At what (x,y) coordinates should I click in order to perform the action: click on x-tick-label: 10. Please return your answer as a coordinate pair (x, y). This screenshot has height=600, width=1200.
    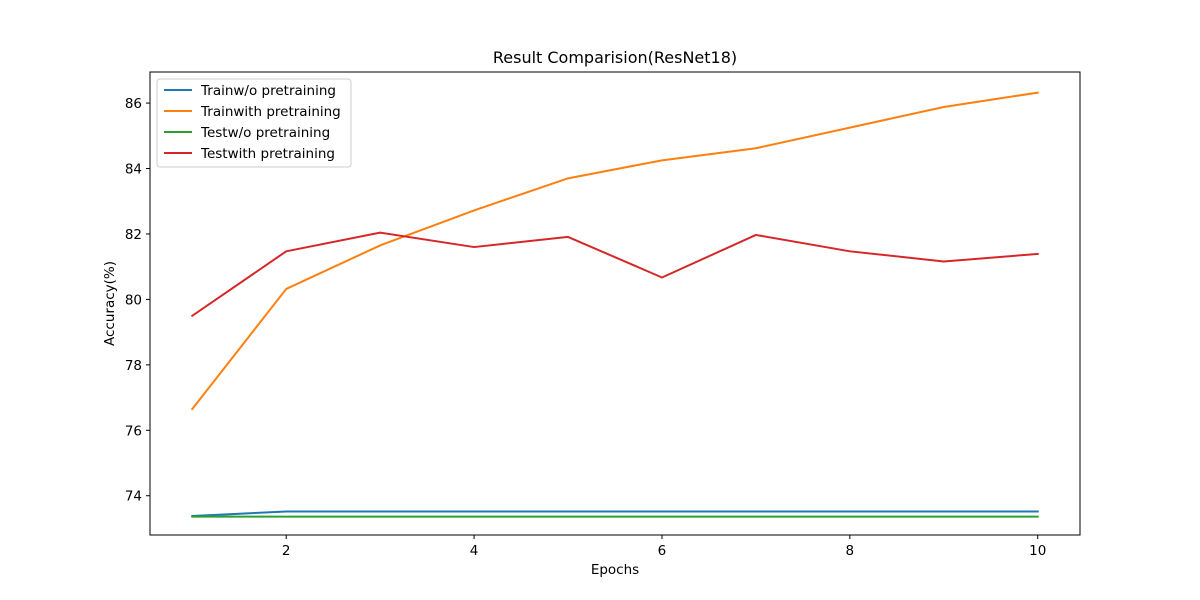
    Looking at the image, I should click on (1037, 551).